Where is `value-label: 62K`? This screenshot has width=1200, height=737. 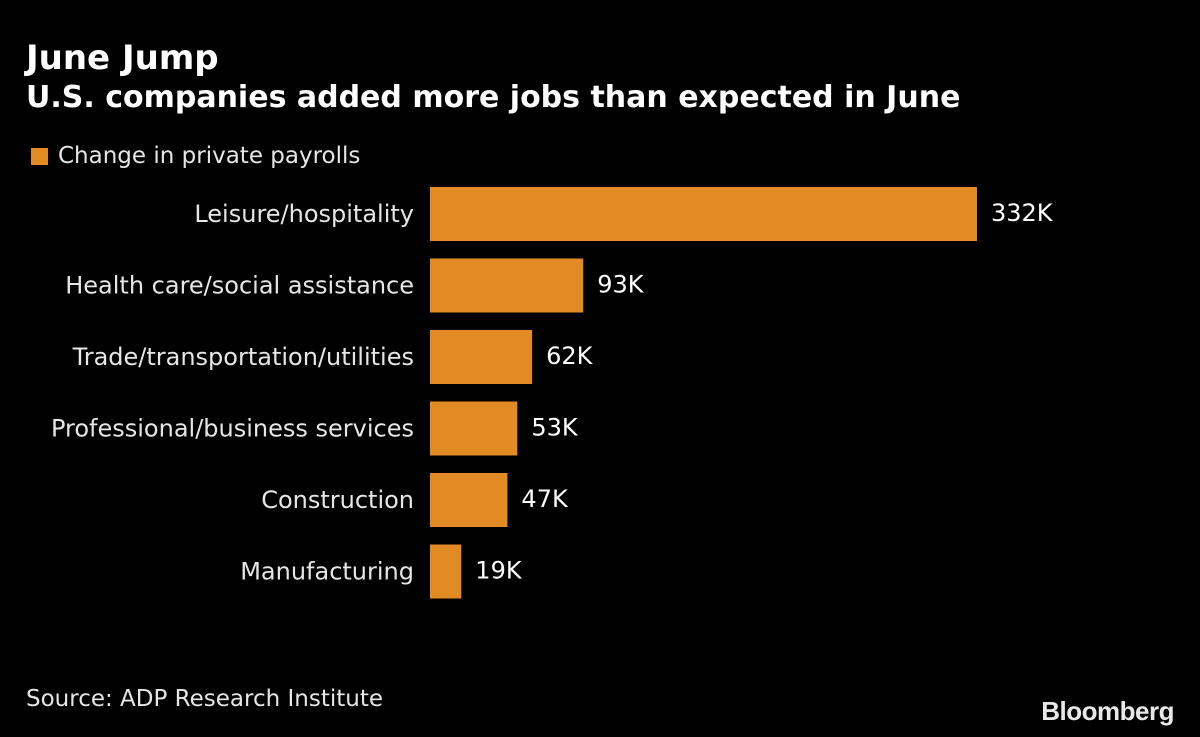
value-label: 62K is located at coordinates (570, 356).